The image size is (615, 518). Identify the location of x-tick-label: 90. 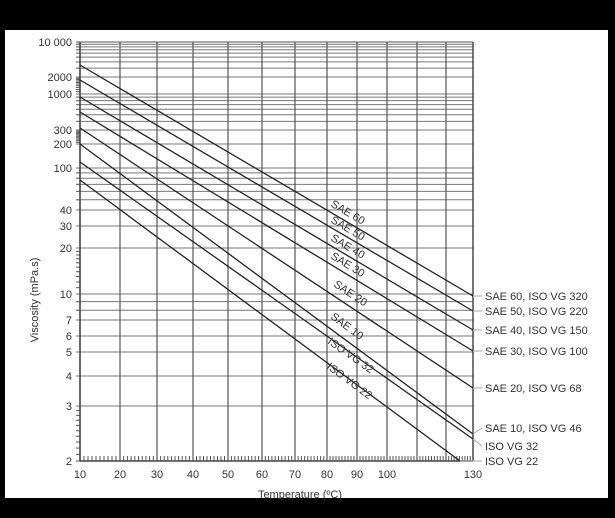
(357, 475).